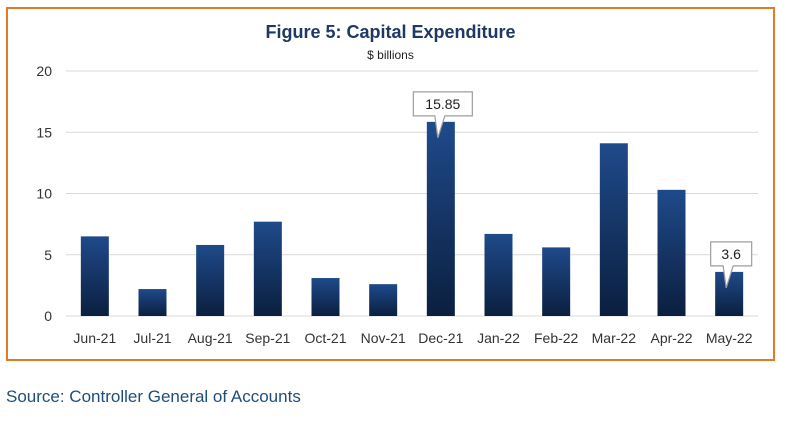 The height and width of the screenshot is (427, 786). What do you see at coordinates (383, 338) in the screenshot?
I see `x-tick-label: Nov-21` at bounding box center [383, 338].